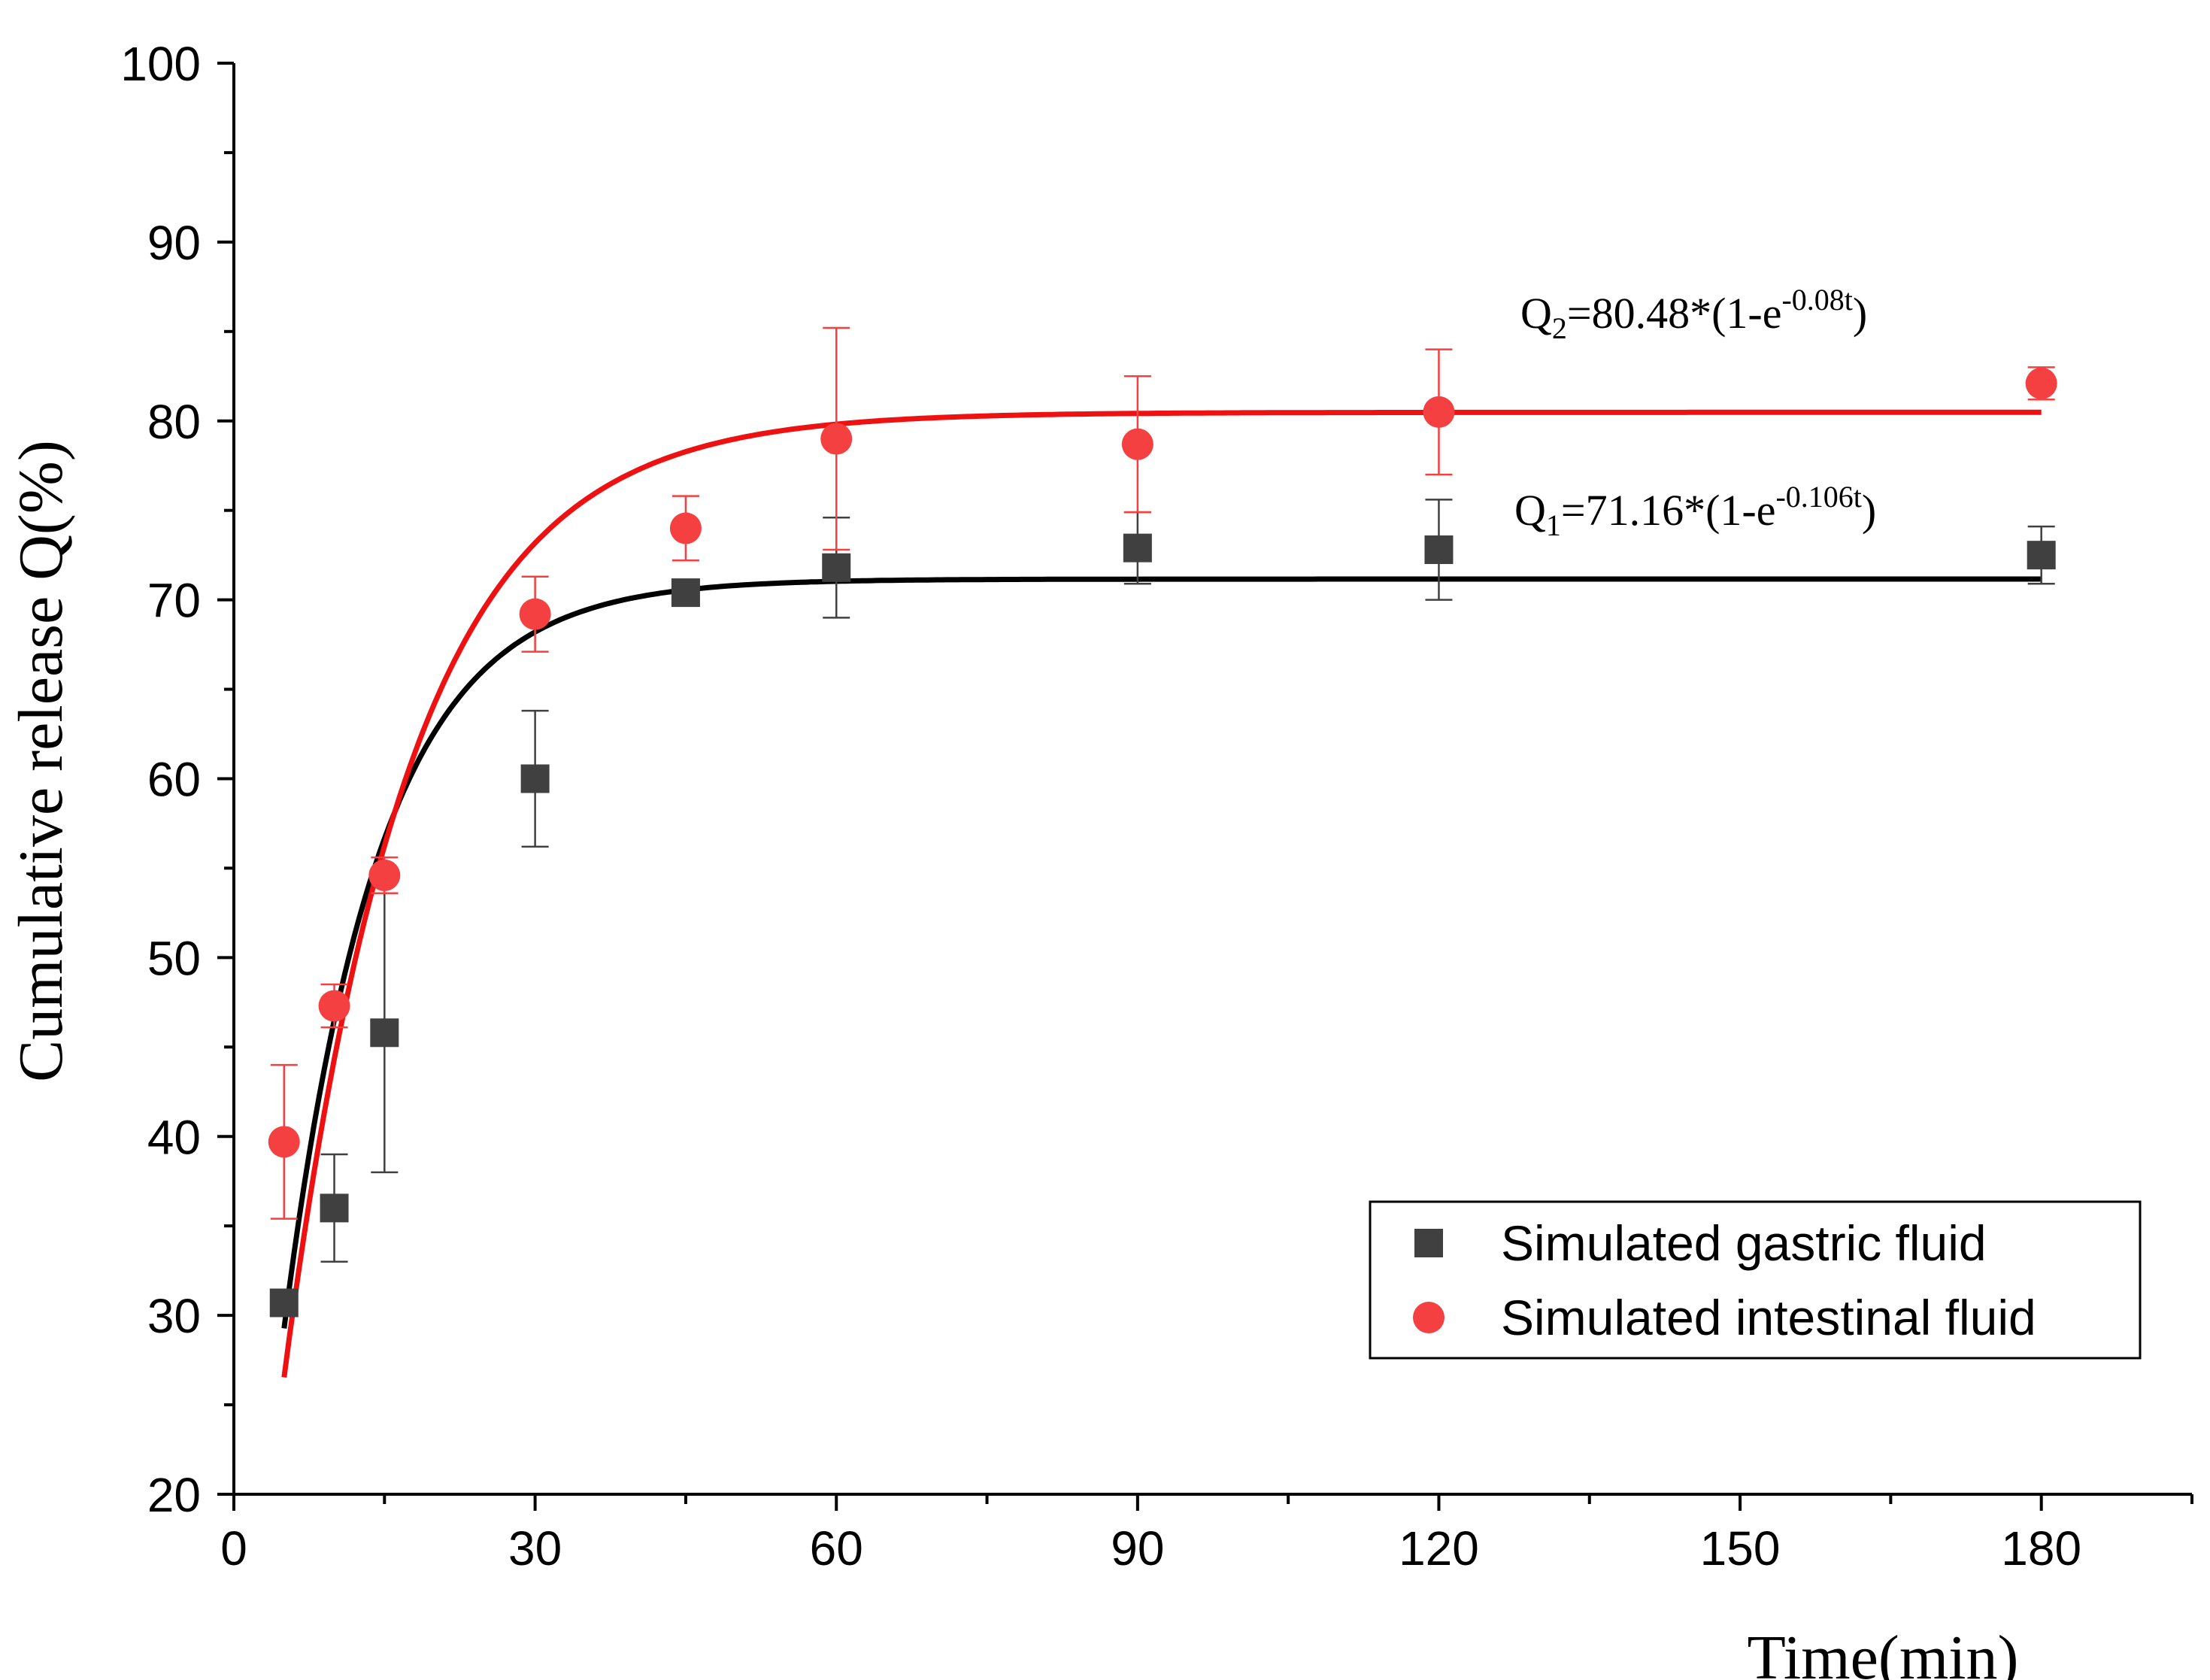 The image size is (2210, 1680). I want to click on x-tick-label: 60, so click(836, 1548).